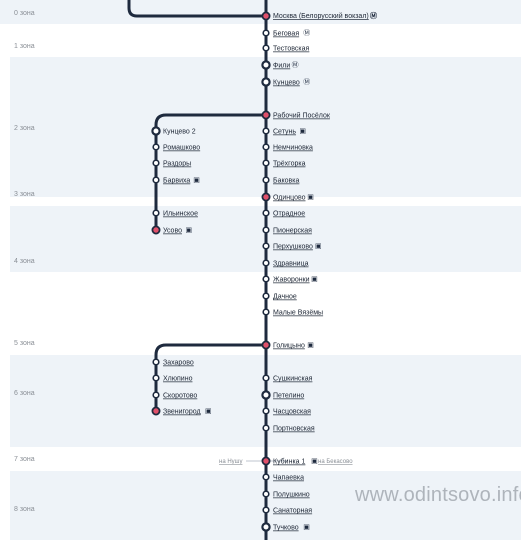 The image size is (521, 540). I want to click on station-moscow-label: Москва (Белорусский вокзал), so click(321, 16).